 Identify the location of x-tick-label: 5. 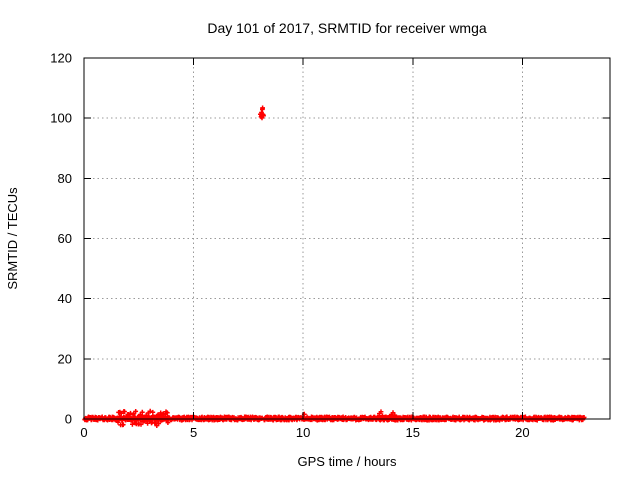
(193, 432).